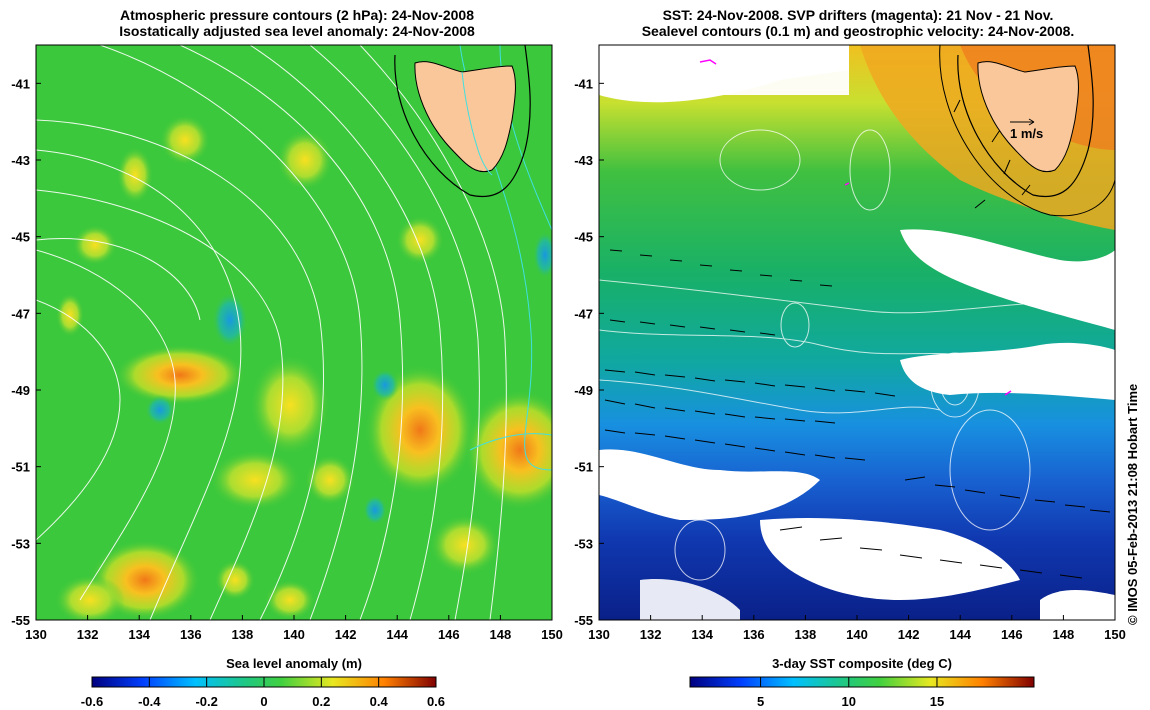 The image size is (1150, 710). I want to click on left-x-axis: 130 132 134 136 138 140 142 144 146 148 150, so click(294, 628).